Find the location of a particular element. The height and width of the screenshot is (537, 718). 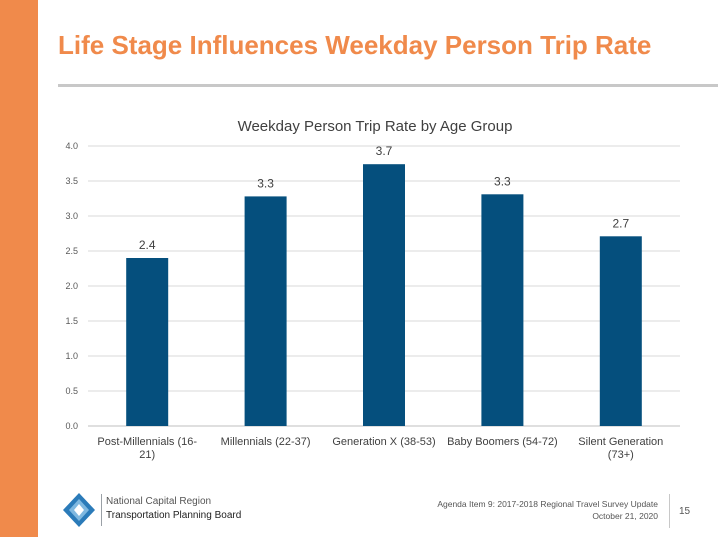

page-divider is located at coordinates (669, 511).